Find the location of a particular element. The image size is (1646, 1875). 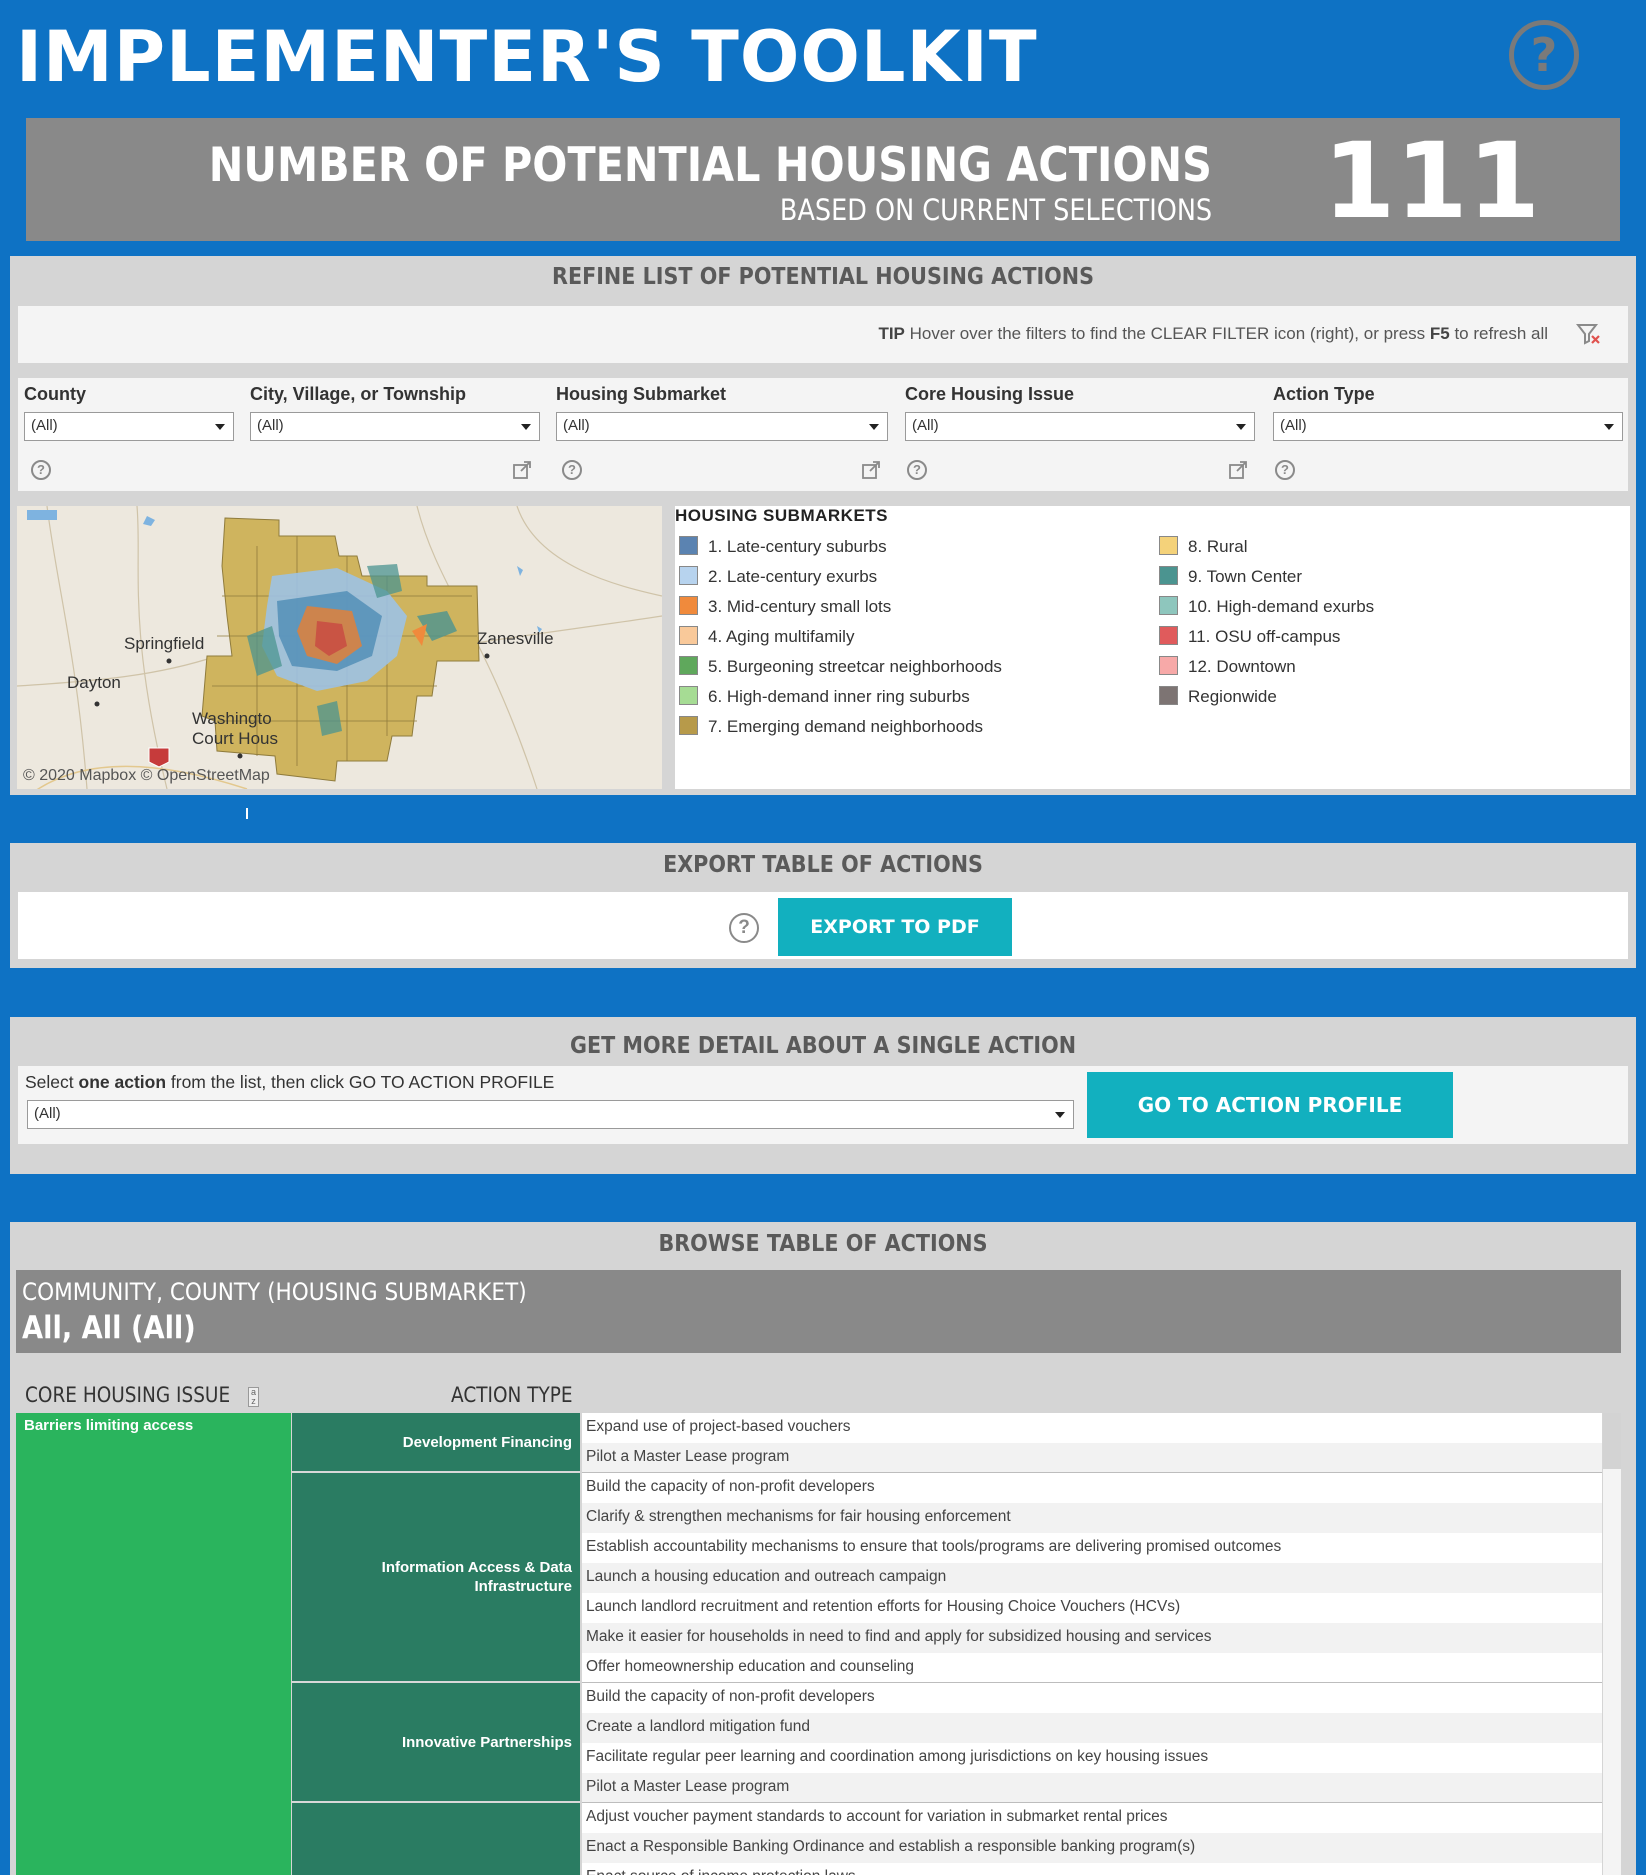

clear-filter-icon is located at coordinates (1589, 334).